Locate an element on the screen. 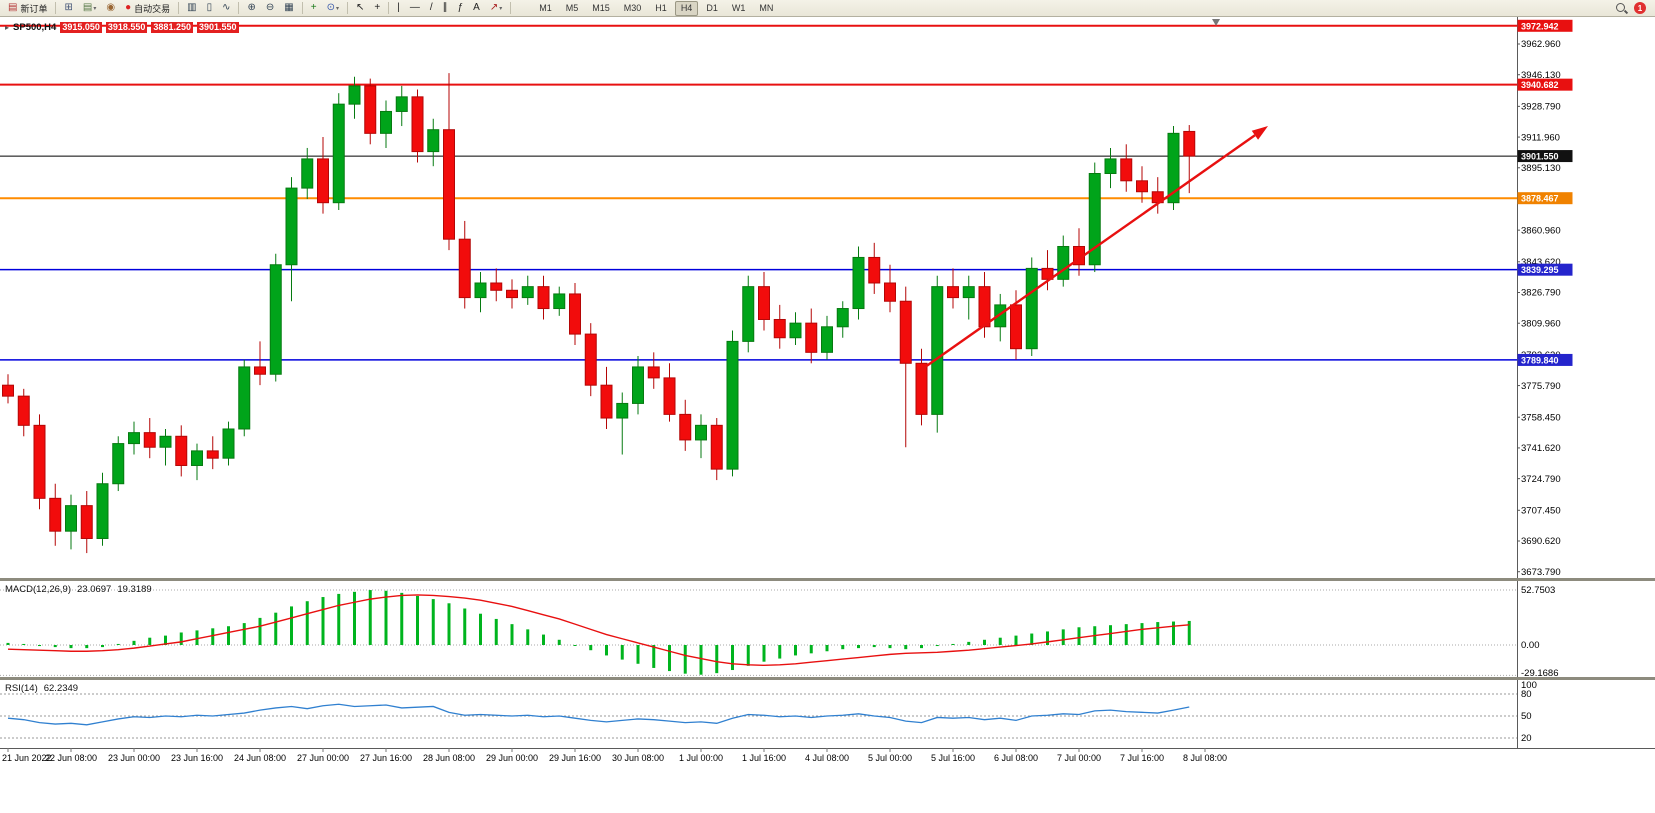  bar-chart-button: ▥ is located at coordinates (191, 8).